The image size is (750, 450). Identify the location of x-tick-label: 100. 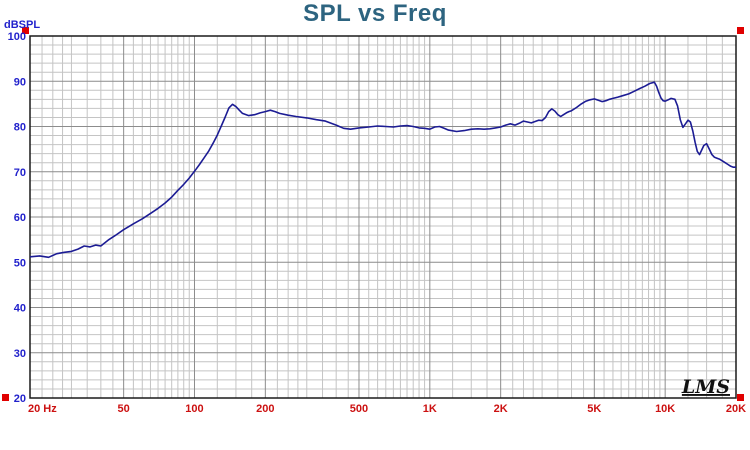
(194, 409).